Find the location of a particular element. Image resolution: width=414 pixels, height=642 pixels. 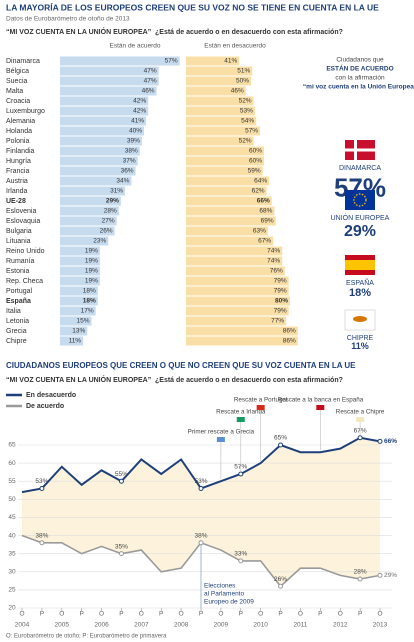

country-label: Bélgica is located at coordinates (17, 71).